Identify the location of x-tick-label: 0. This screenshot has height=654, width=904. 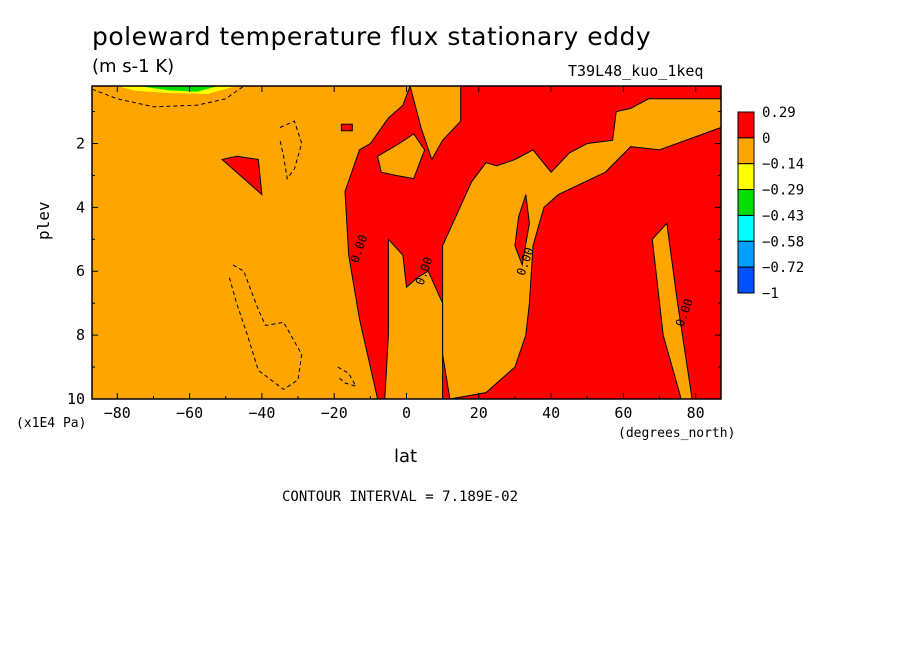
(406, 413).